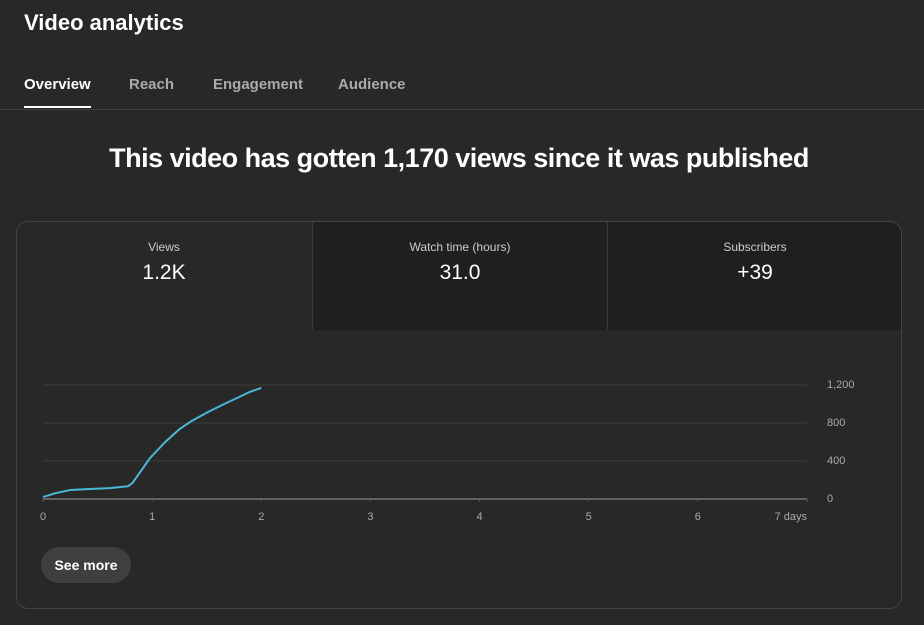  I want to click on metric-label: Watch time (hours), so click(460, 247).